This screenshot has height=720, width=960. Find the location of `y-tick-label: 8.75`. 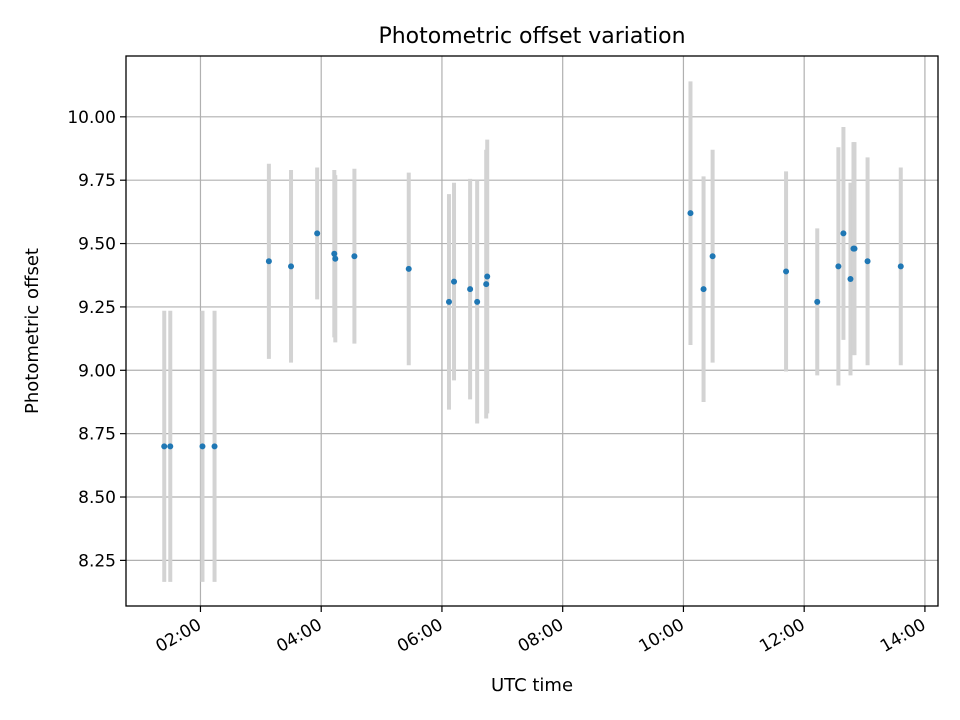

y-tick-label: 8.75 is located at coordinates (97, 435).